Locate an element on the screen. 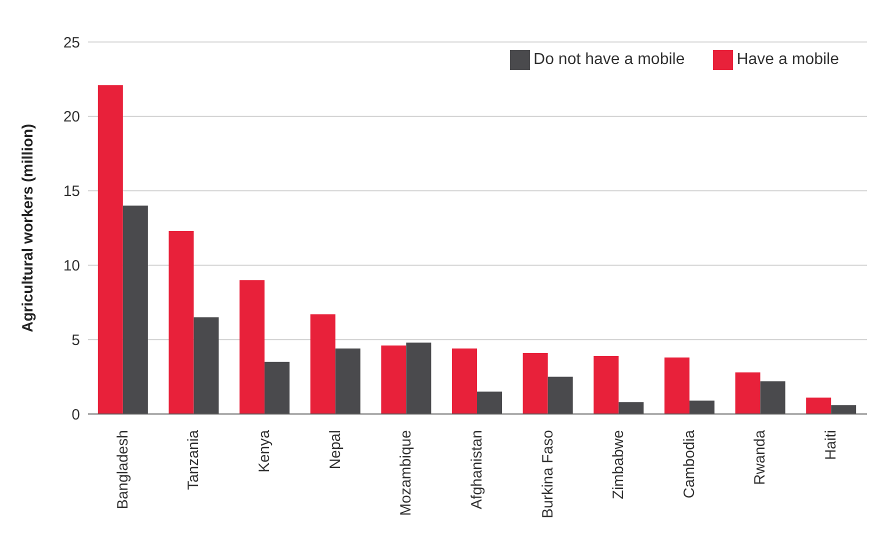  y-tick-label: 10 is located at coordinates (71, 266).